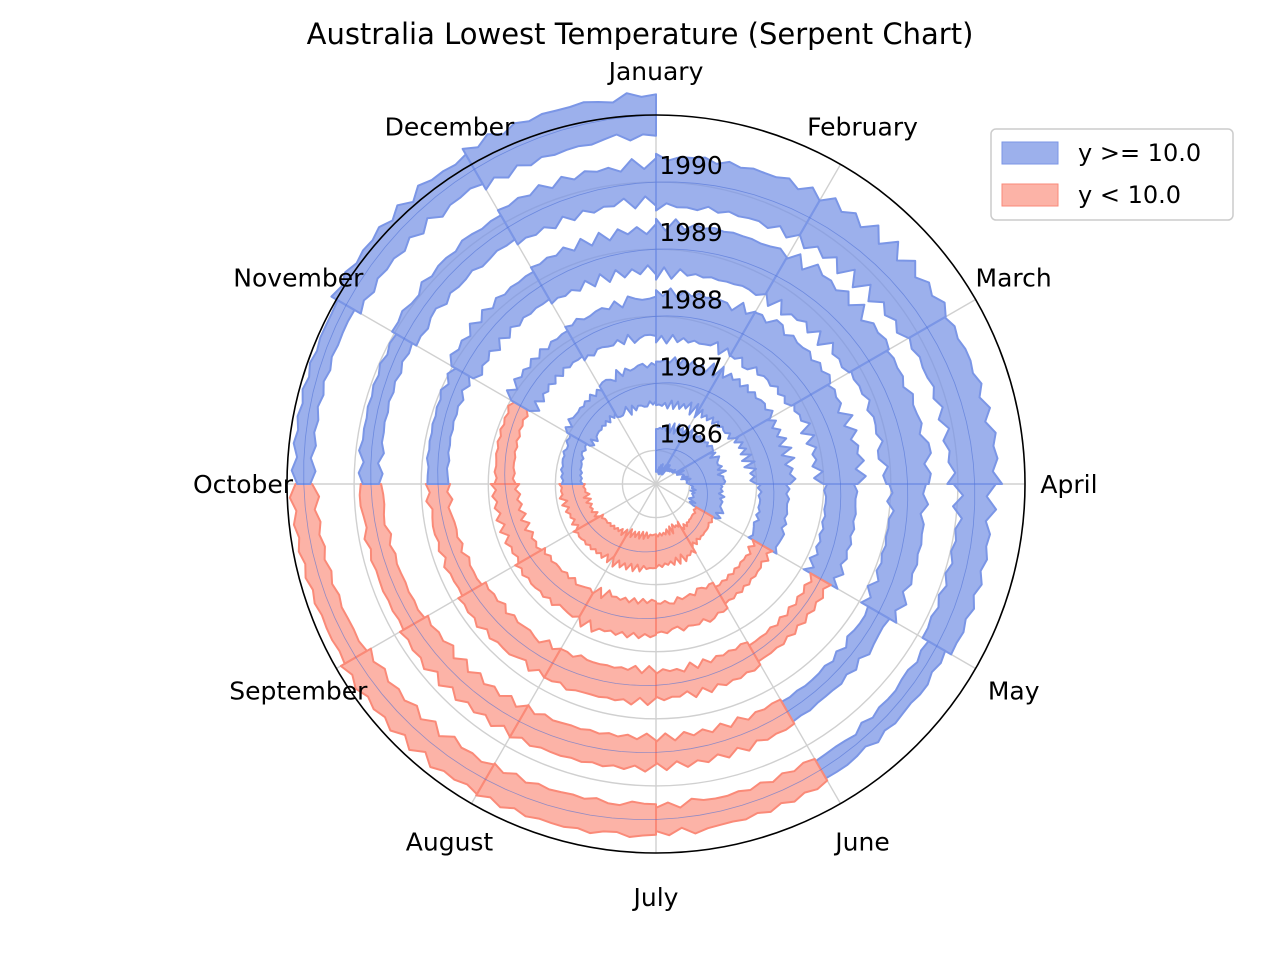 The height and width of the screenshot is (960, 1280). What do you see at coordinates (450, 842) in the screenshot?
I see `month-label-august: August` at bounding box center [450, 842].